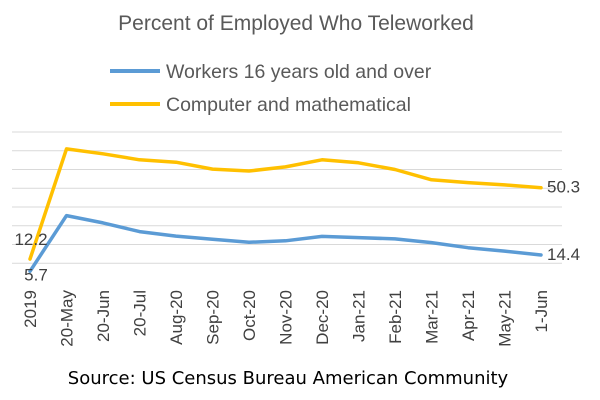  I want to click on x-tick-label: 20-Jul, so click(140, 313).